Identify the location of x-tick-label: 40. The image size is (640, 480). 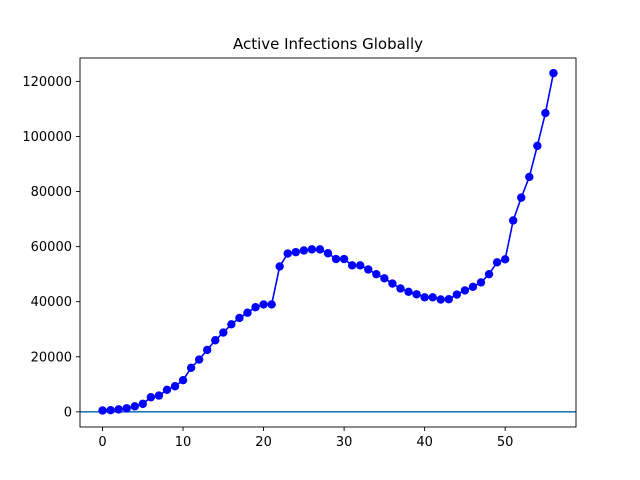
(424, 442).